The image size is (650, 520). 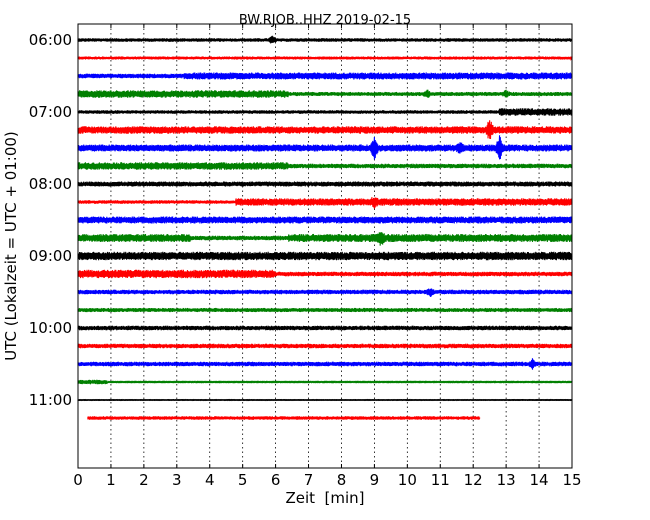 What do you see at coordinates (571, 480) in the screenshot?
I see `x-tick-label: 15` at bounding box center [571, 480].